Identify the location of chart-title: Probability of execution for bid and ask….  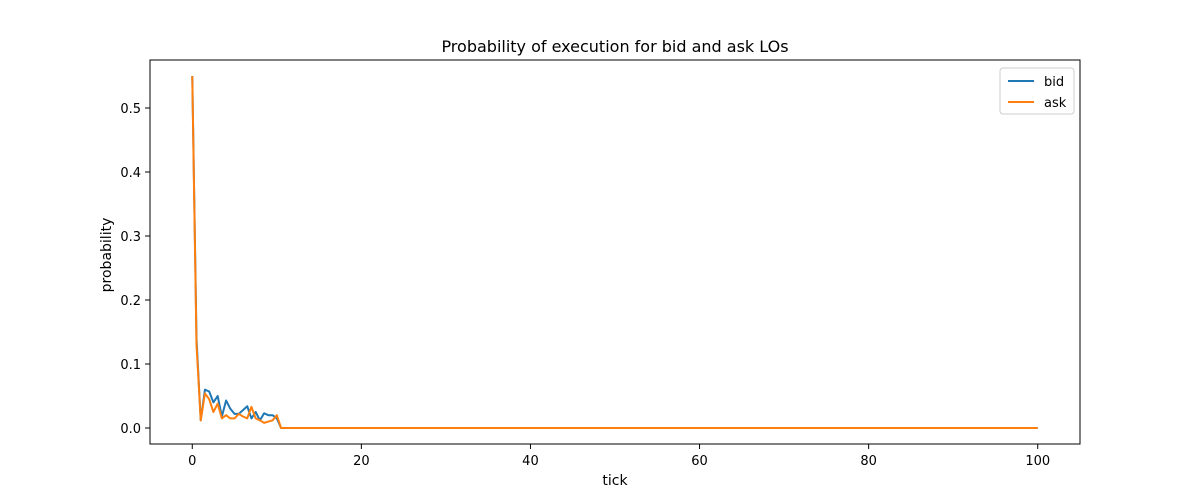
(614, 46).